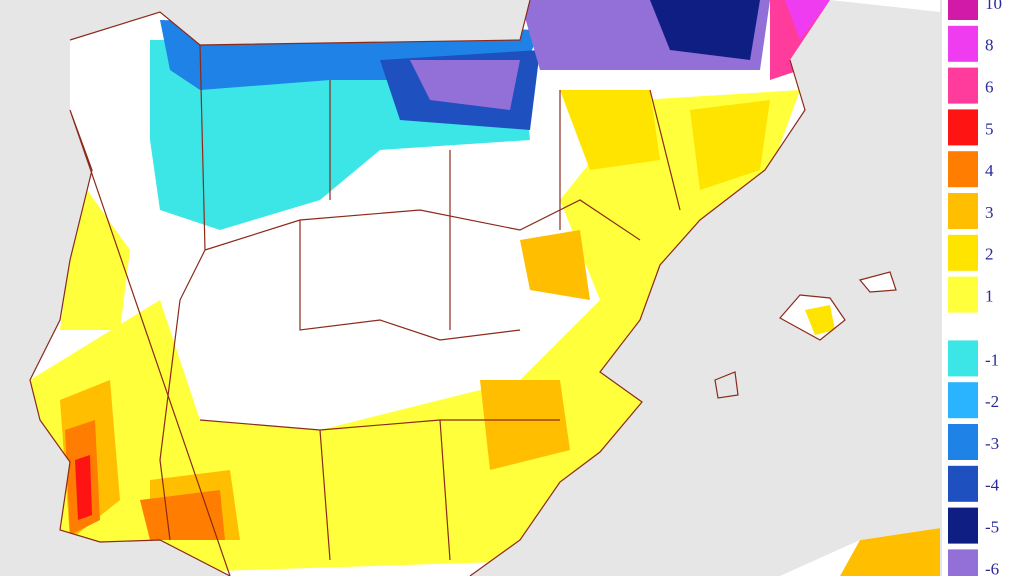  What do you see at coordinates (992, 443) in the screenshot?
I see `legend-label: -3` at bounding box center [992, 443].